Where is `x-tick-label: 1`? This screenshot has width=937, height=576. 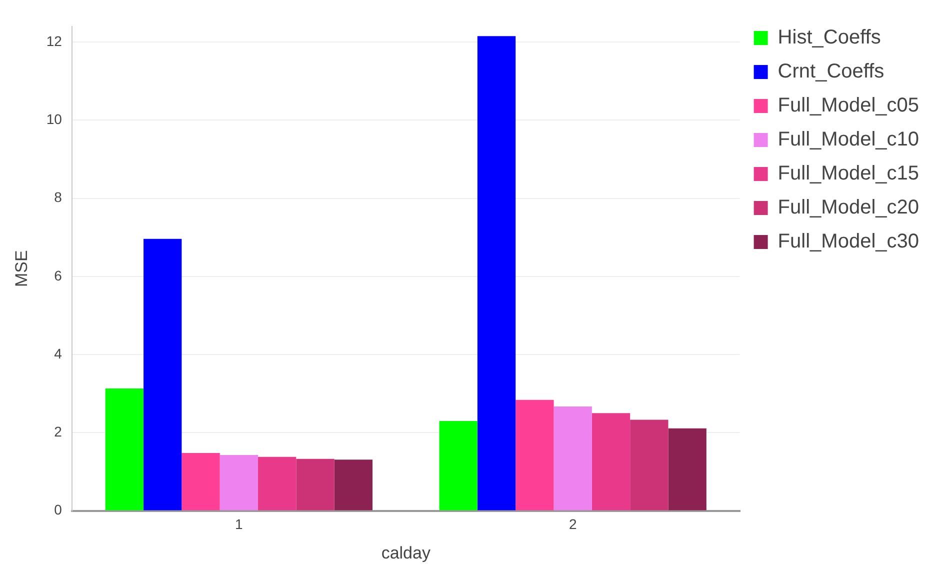
x-tick-label: 1 is located at coordinates (239, 524).